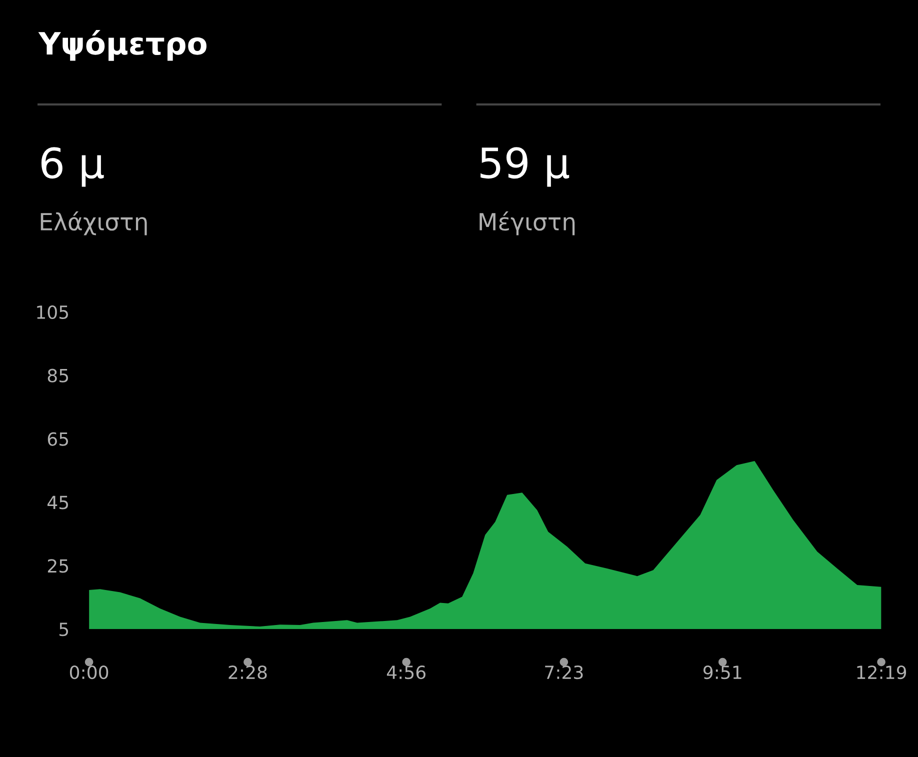 The width and height of the screenshot is (918, 757). I want to click on y-tick-label: 5, so click(64, 629).